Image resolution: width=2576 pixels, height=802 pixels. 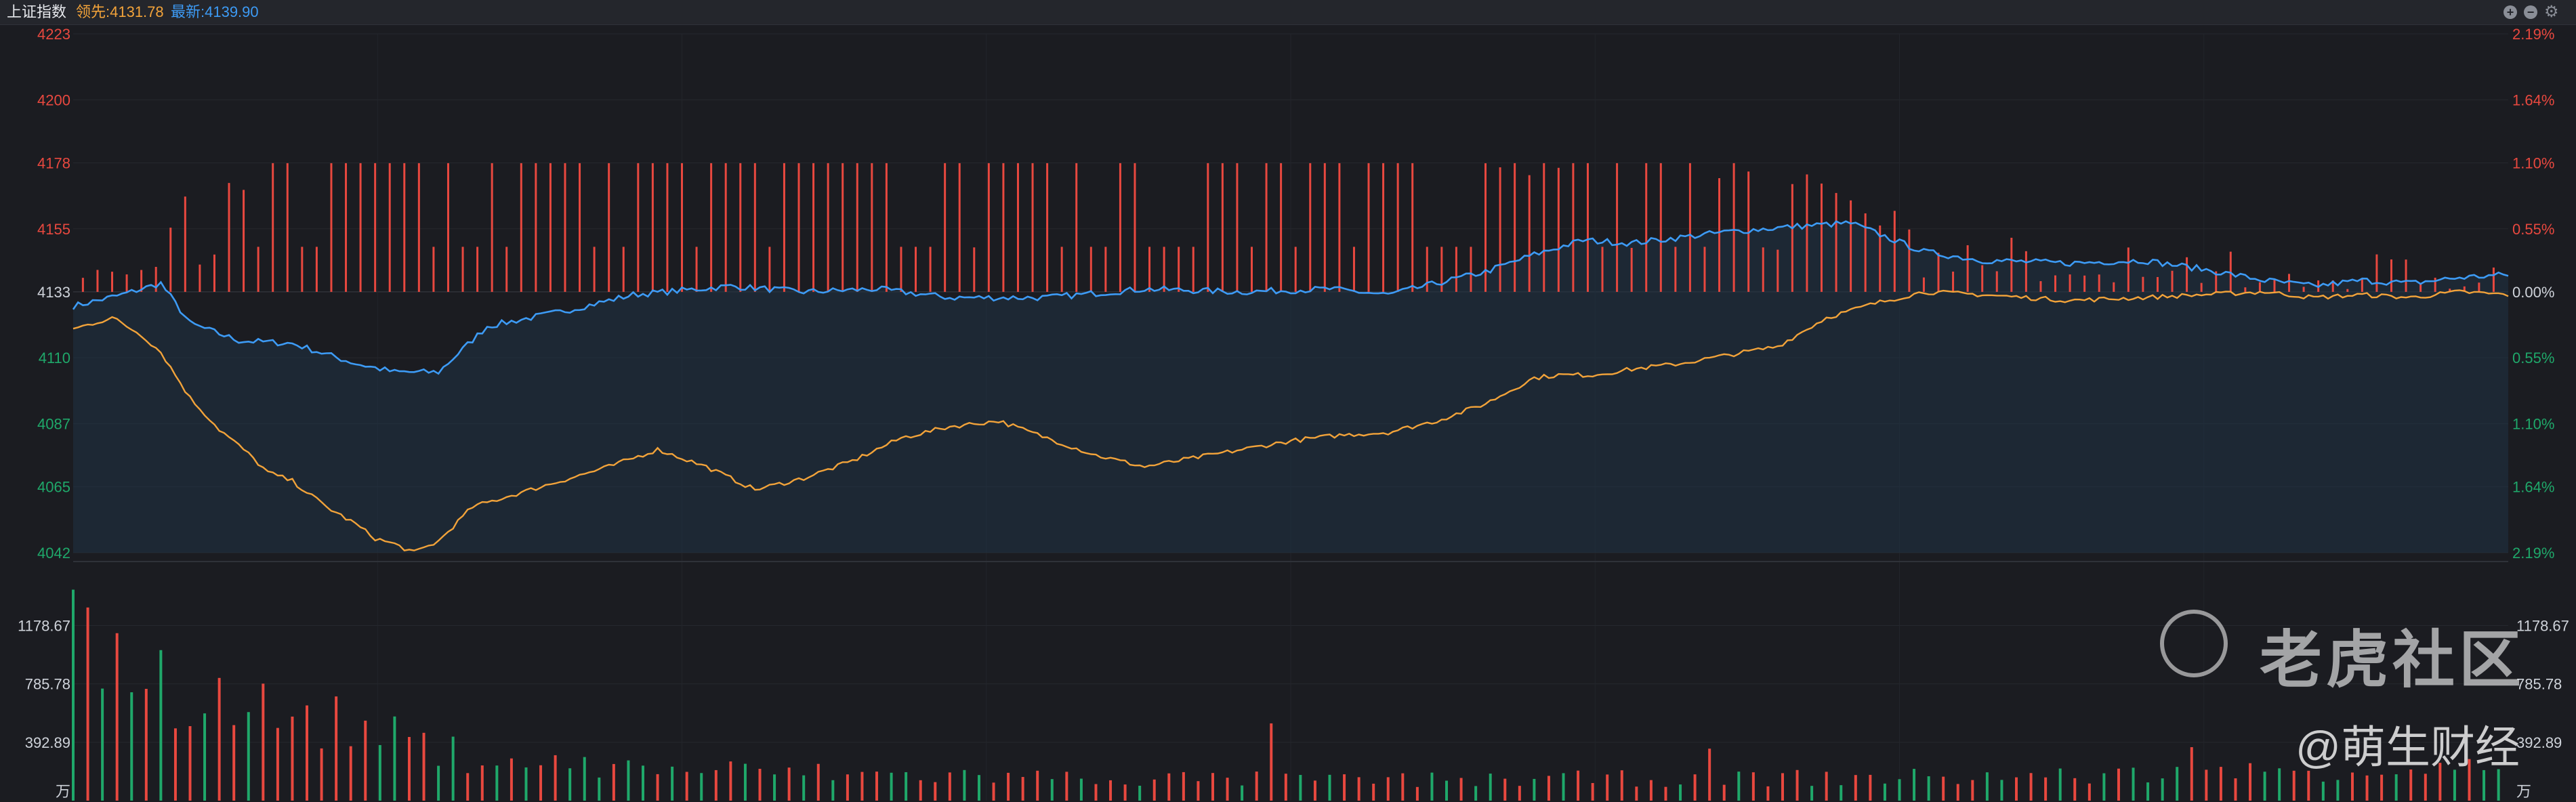 I want to click on price-tick-label: 4042, so click(x=53, y=553).